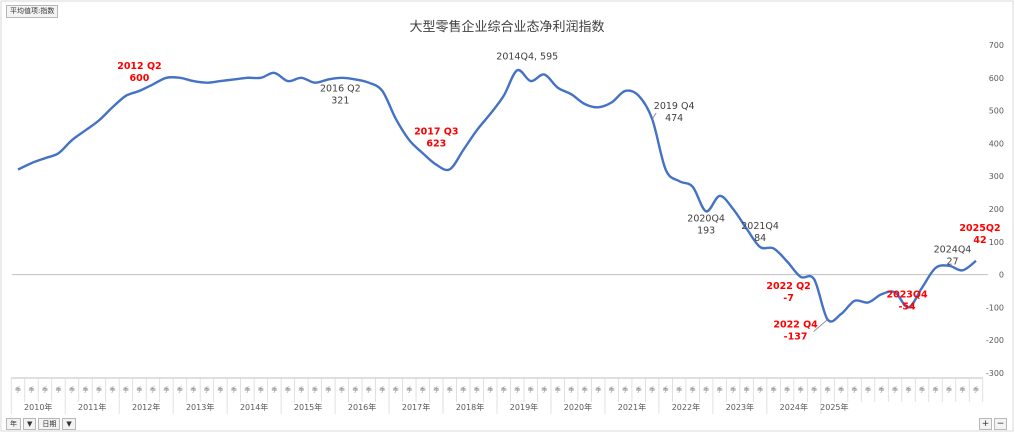 Image resolution: width=1015 pixels, height=433 pixels. What do you see at coordinates (139, 66) in the screenshot?
I see `annotation-label: 2012 Q2` at bounding box center [139, 66].